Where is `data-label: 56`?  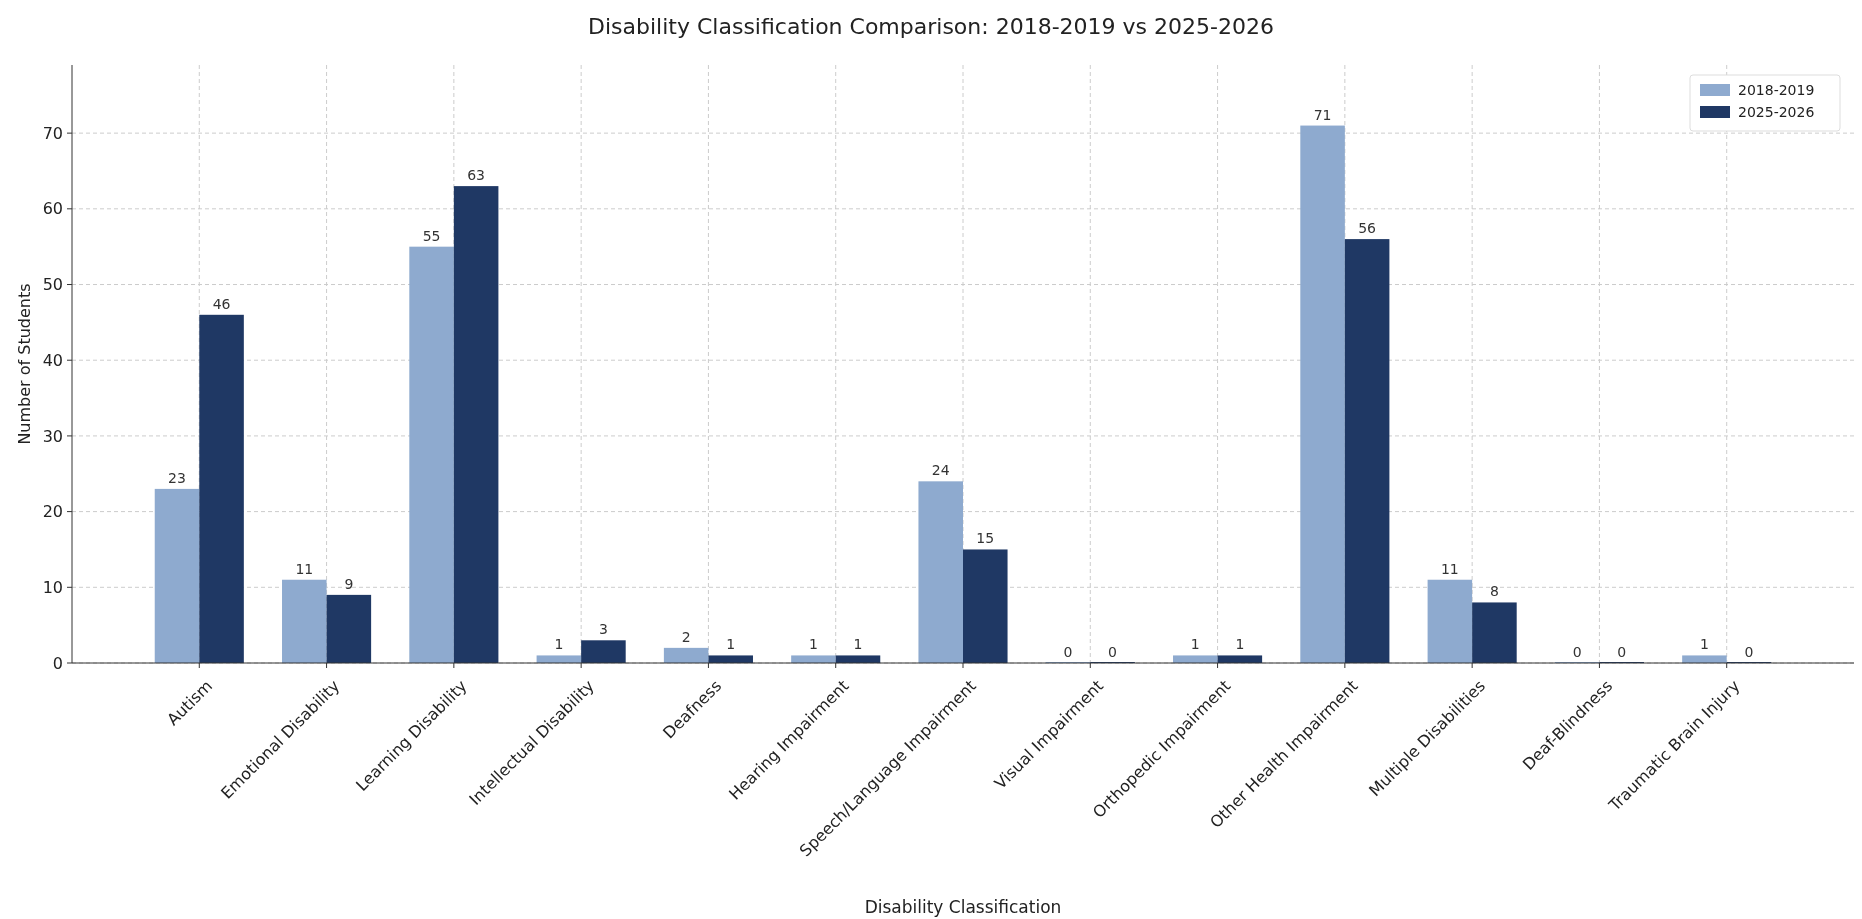 data-label: 56 is located at coordinates (1367, 228).